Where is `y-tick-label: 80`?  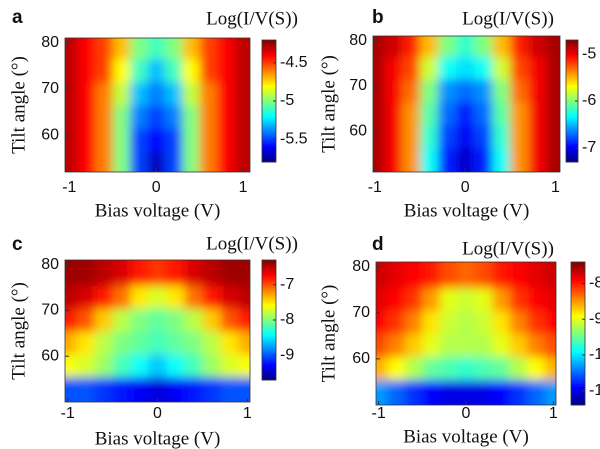
y-tick-label: 80 is located at coordinates (50, 42).